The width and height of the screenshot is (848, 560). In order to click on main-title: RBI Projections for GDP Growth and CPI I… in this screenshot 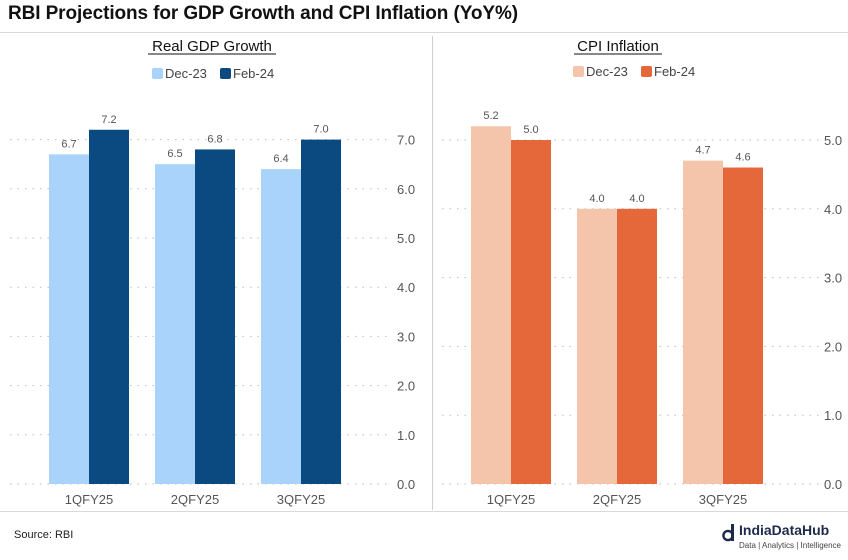, I will do `click(263, 13)`.